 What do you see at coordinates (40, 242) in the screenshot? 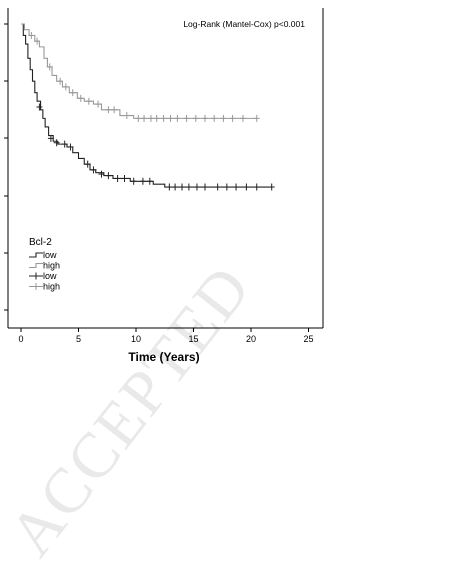
I see `legend-title: Bcl-2` at bounding box center [40, 242].